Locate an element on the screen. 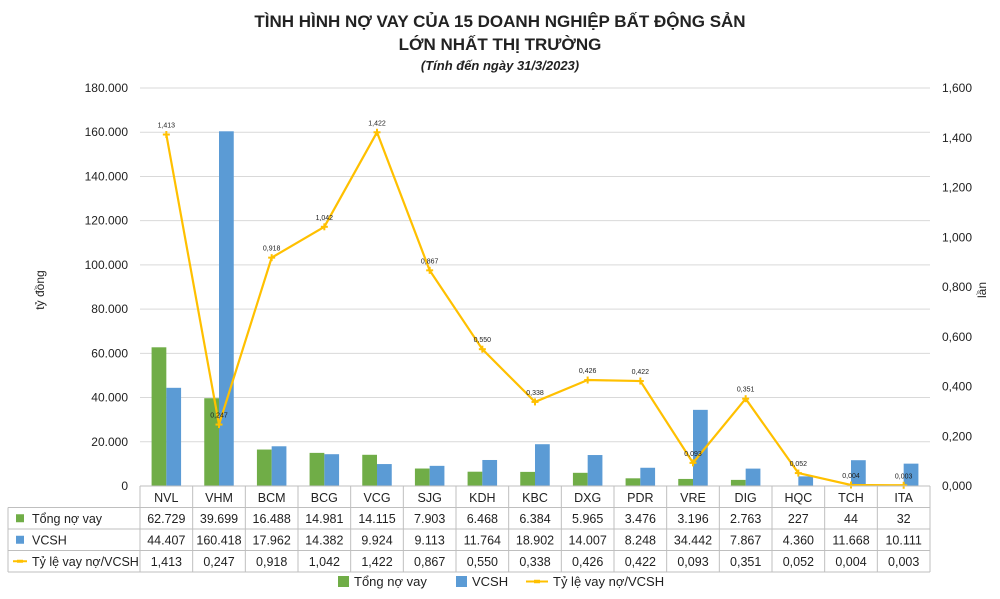 The image size is (1000, 599). y-tick-label: 40.000 is located at coordinates (109, 398).